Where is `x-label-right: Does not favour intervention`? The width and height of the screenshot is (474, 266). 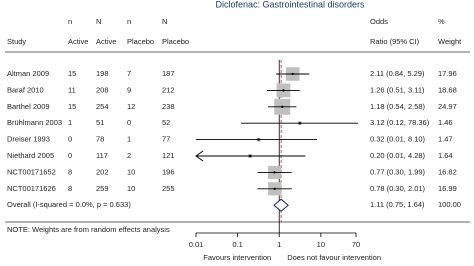
x-label-right: Does not favour intervention is located at coordinates (334, 257).